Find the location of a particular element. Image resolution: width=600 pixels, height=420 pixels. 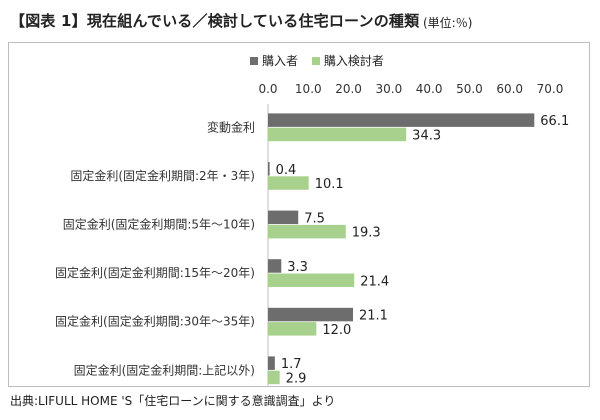

data-label-buyer: 21.1 is located at coordinates (373, 316).